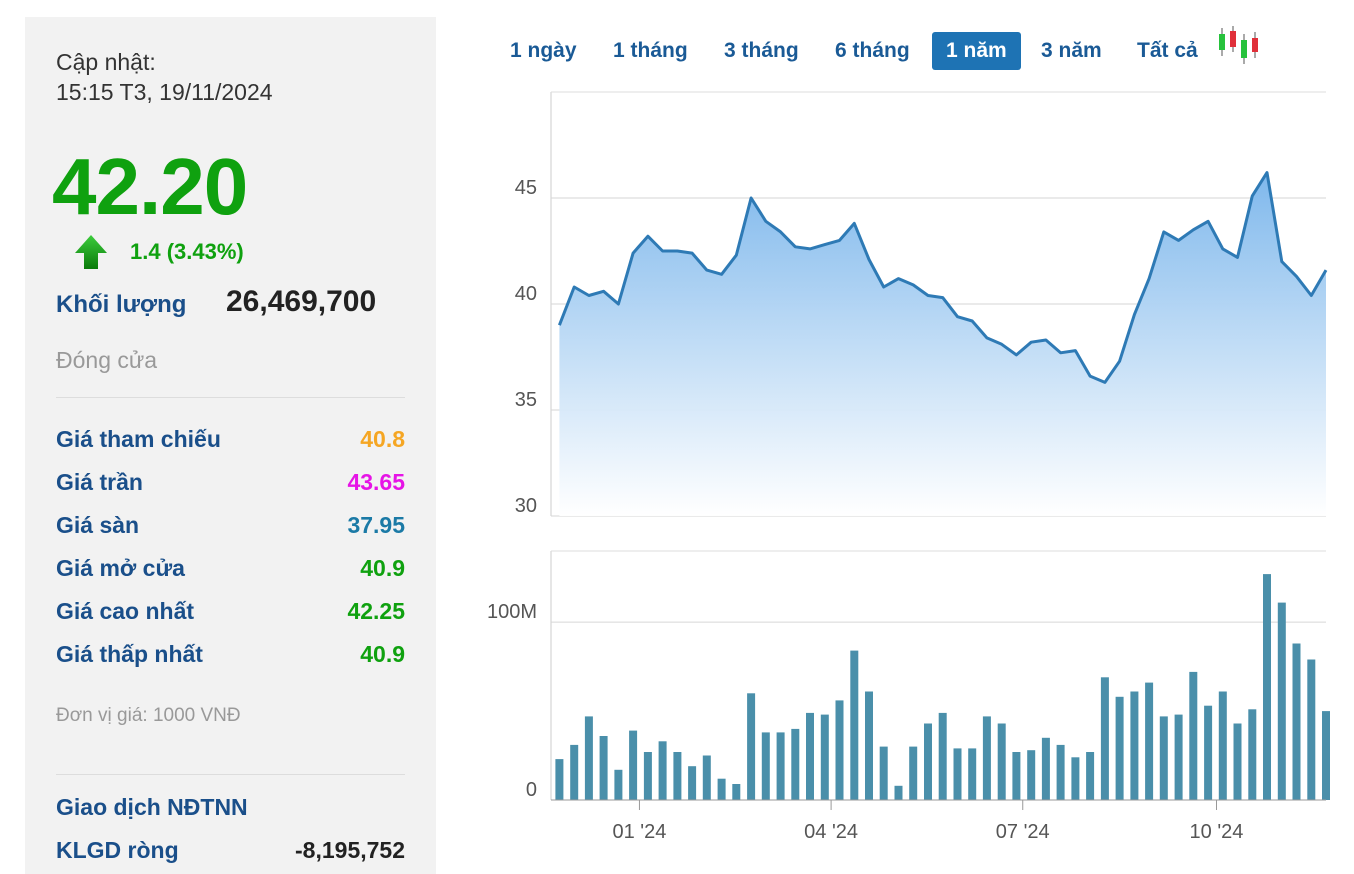 The width and height of the screenshot is (1354, 874). What do you see at coordinates (117, 850) in the screenshot?
I see `foreign-net-label: KLGD ròng` at bounding box center [117, 850].